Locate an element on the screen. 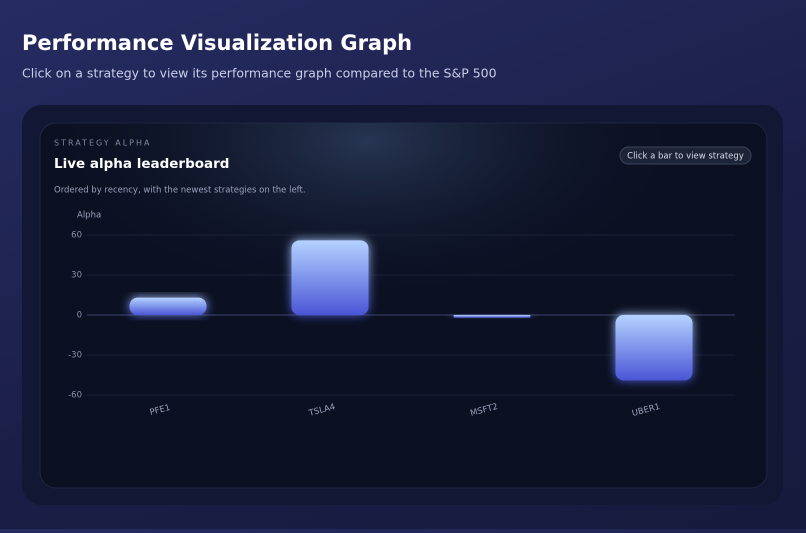 The height and width of the screenshot is (533, 806). card-title: Live alpha leaderboard is located at coordinates (141, 164).